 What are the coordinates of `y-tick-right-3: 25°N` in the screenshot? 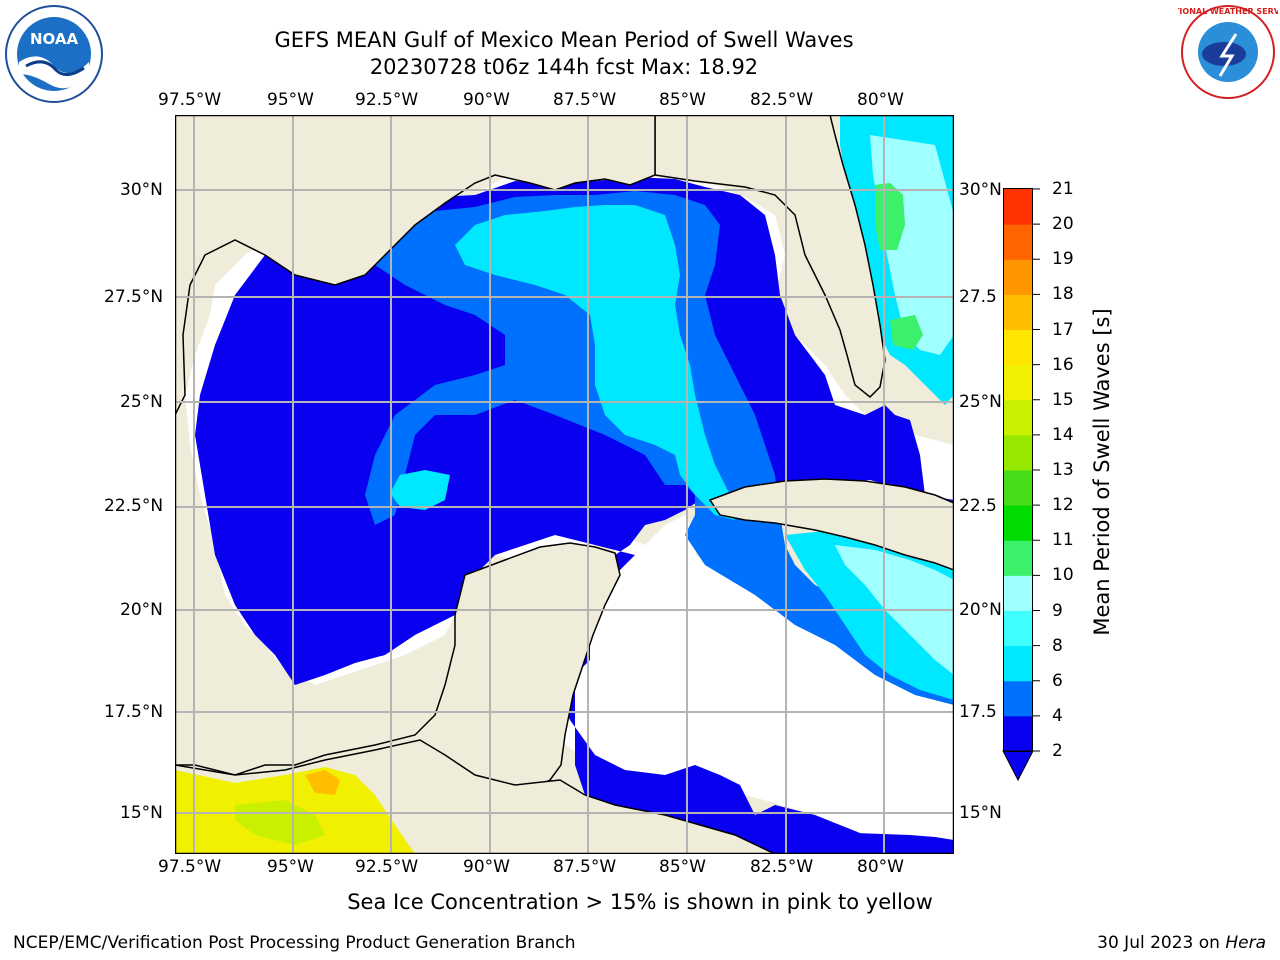 It's located at (980, 402).